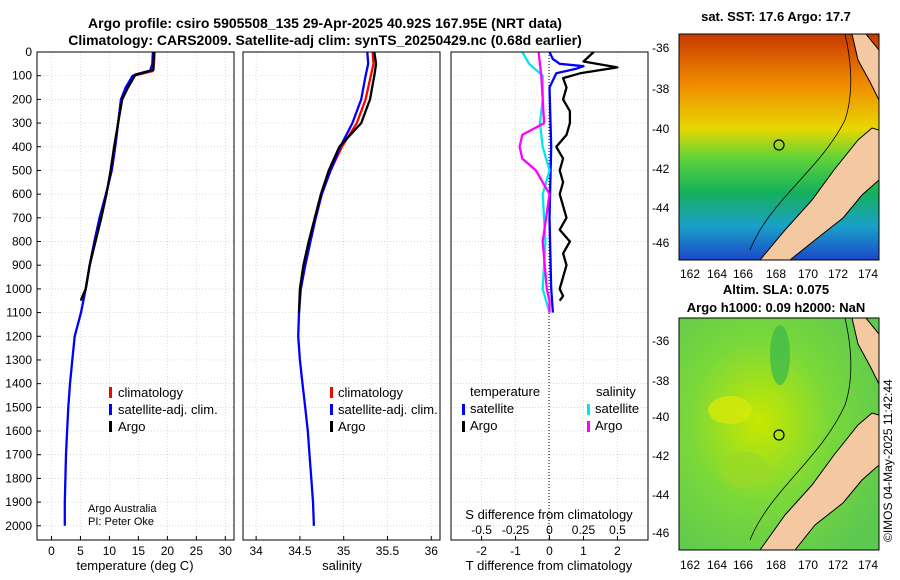 The height and width of the screenshot is (580, 900). I want to click on sst-lat-ticks: -36 -38 -40 -42 -44 -46, so click(661, 145).